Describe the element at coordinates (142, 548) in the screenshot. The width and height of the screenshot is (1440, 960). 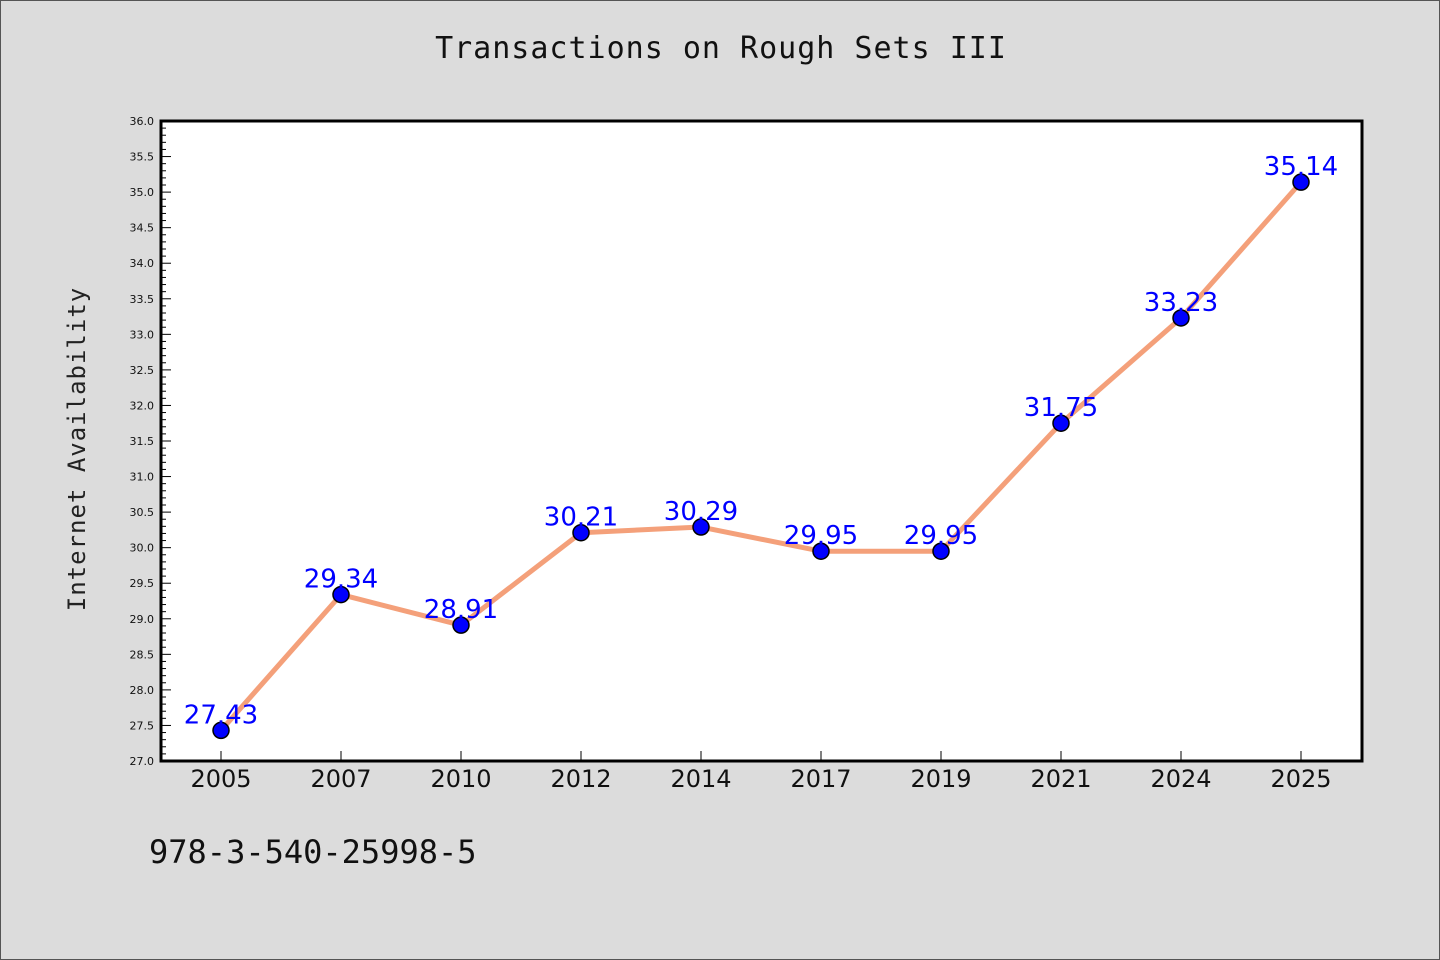
I see `y-tick-label: 30.0` at that location.